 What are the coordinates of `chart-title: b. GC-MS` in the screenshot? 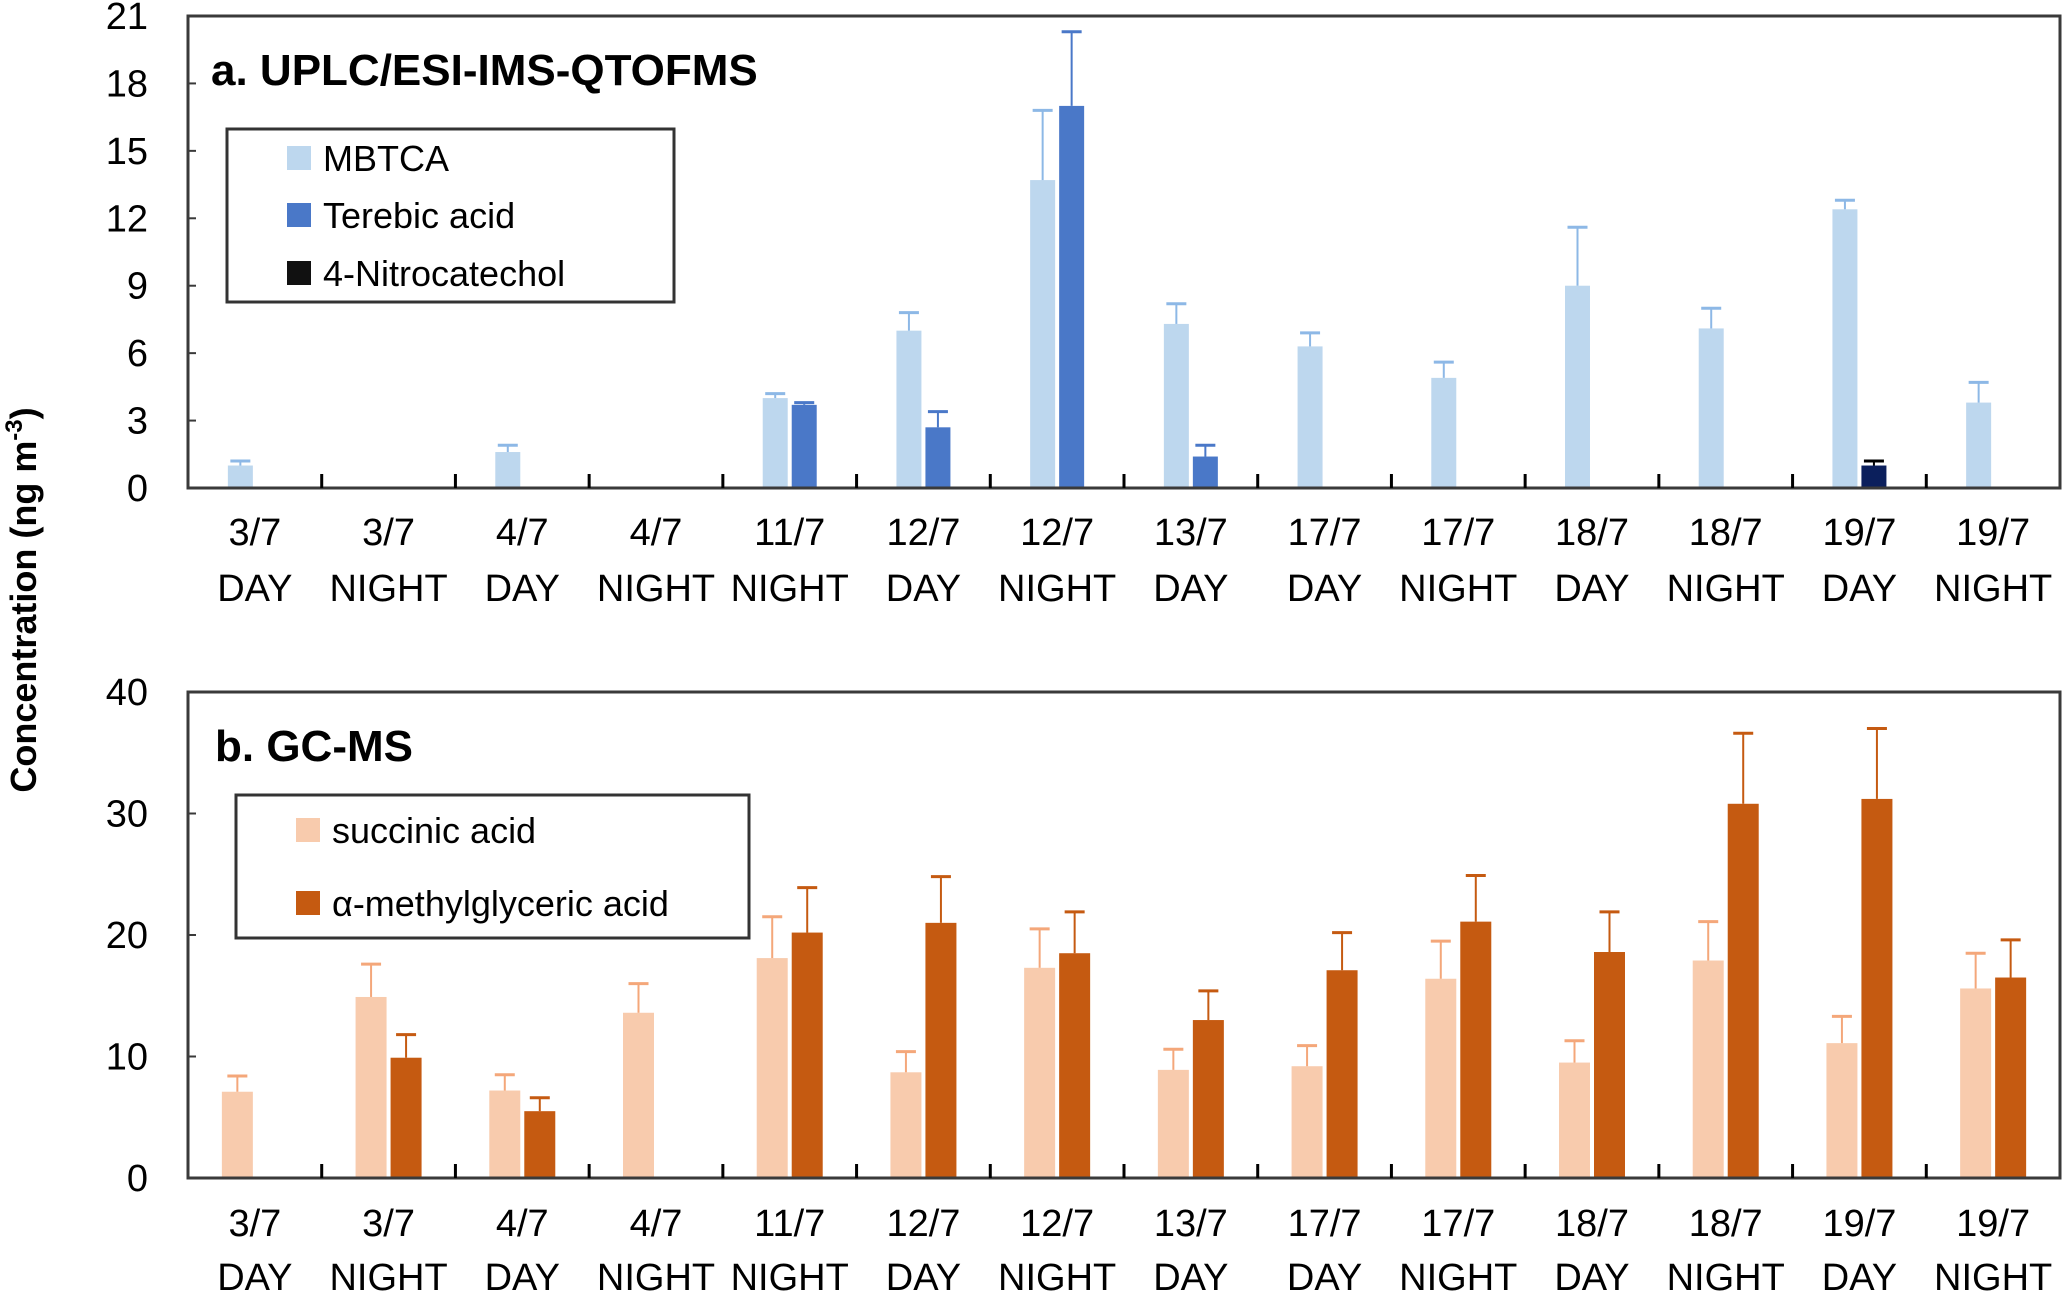 It's located at (314, 746).